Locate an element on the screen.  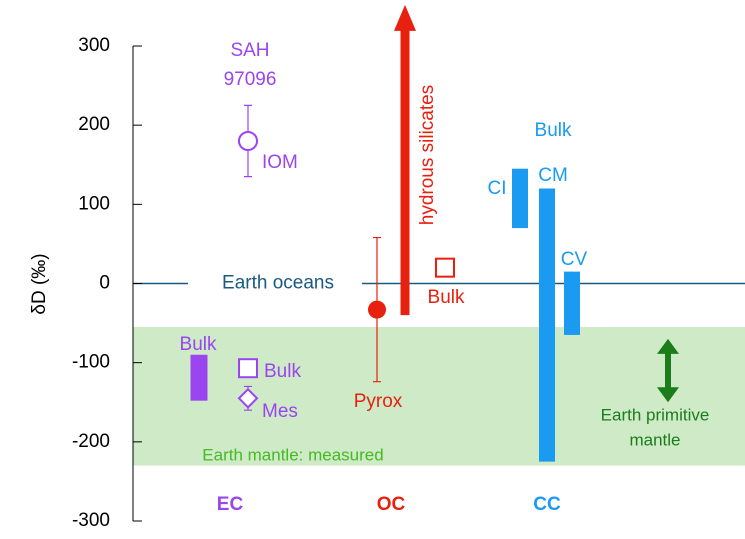
annotation: Bulk is located at coordinates (553, 130).